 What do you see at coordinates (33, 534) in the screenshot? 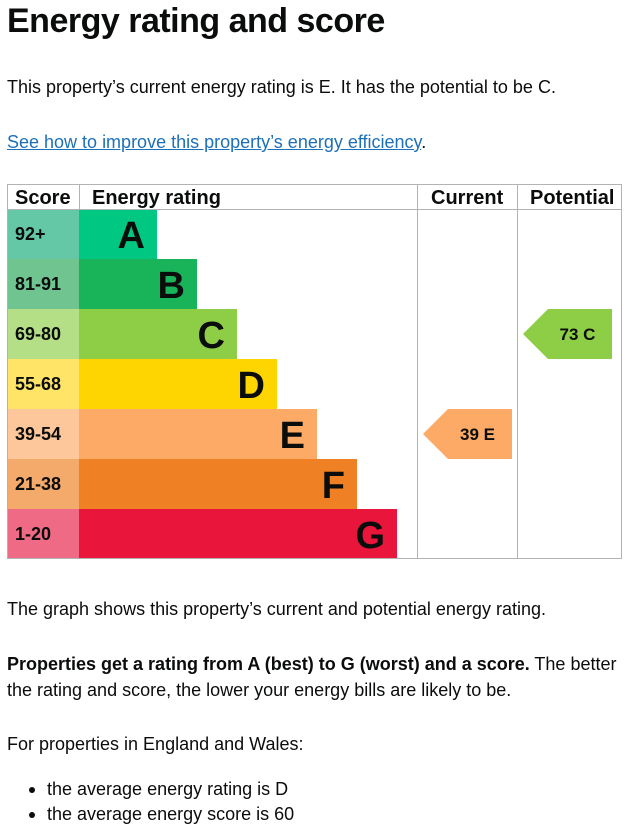
I see `score-label: 1-20` at bounding box center [33, 534].